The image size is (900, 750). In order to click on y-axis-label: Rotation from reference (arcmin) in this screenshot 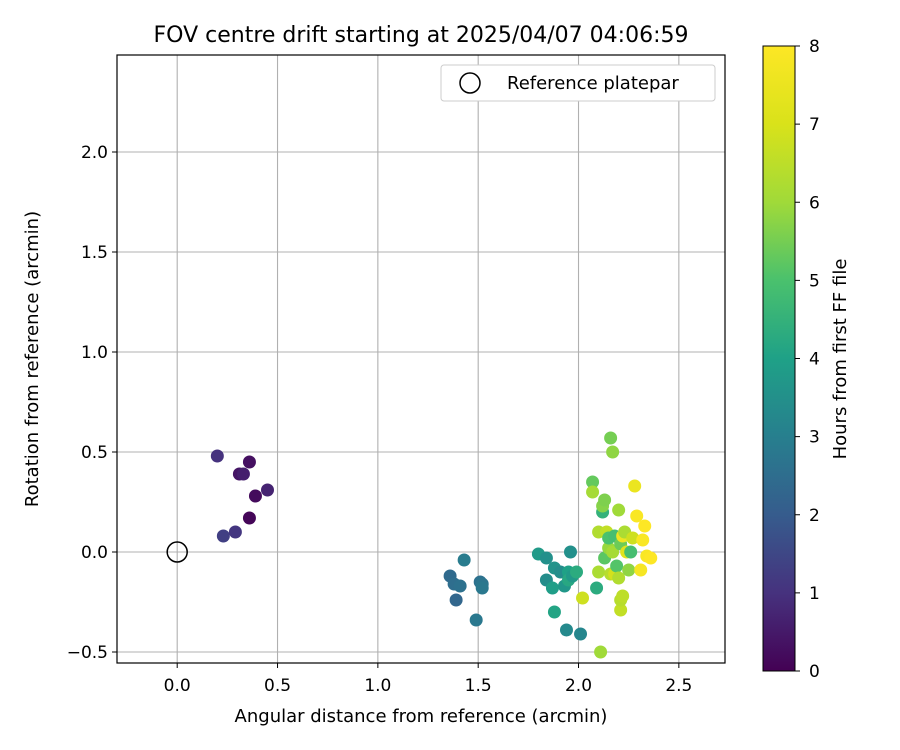, I will do `click(32, 359)`.